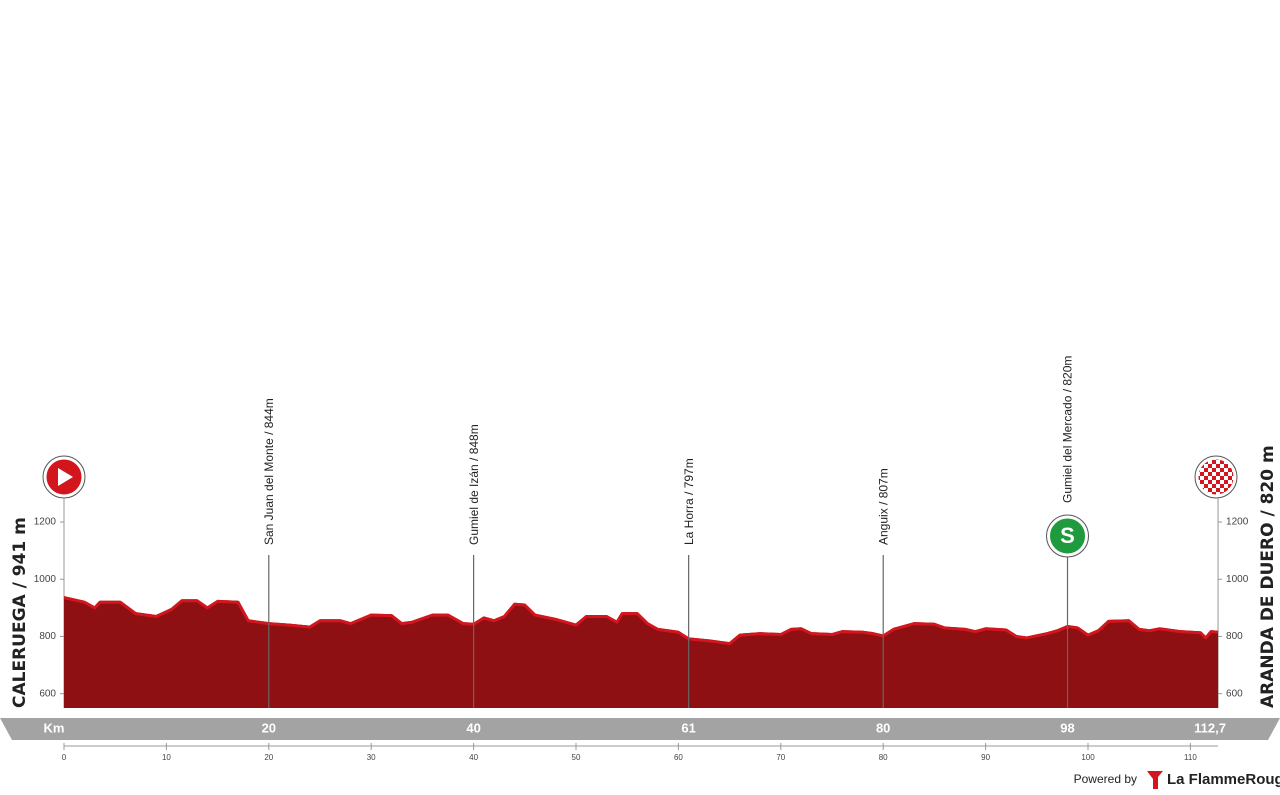 The height and width of the screenshot is (795, 1280). Describe the element at coordinates (47, 693) in the screenshot. I see `y-tick-label: 600` at that location.